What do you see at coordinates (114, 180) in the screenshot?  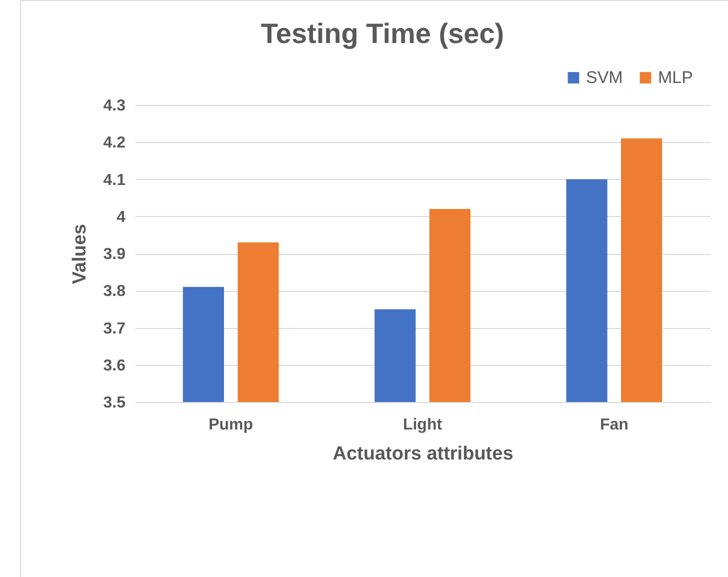 I see `y-tick-label: 4.1` at bounding box center [114, 180].